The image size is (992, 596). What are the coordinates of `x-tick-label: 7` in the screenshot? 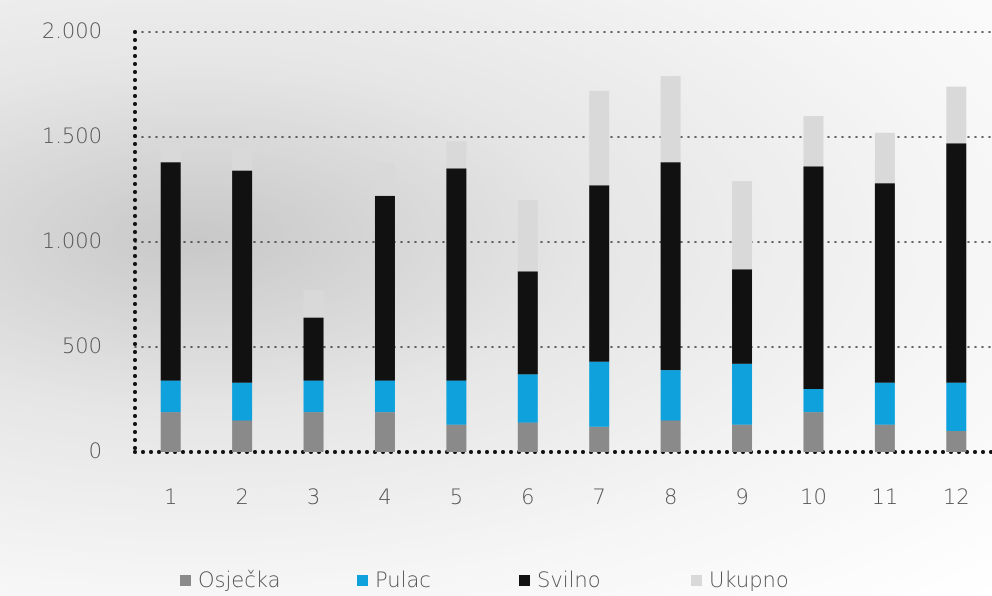 It's located at (599, 497).